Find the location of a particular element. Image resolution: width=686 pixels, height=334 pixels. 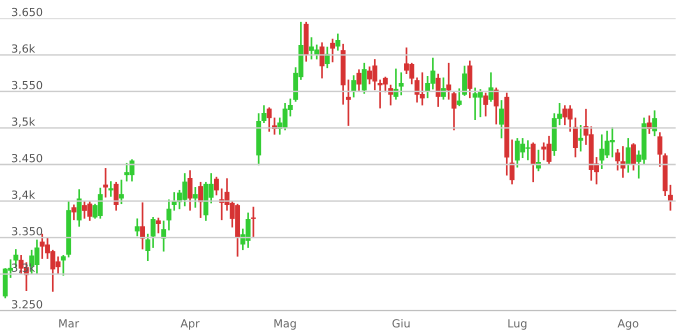

y-tick-label: 3.650 is located at coordinates (27, 12).